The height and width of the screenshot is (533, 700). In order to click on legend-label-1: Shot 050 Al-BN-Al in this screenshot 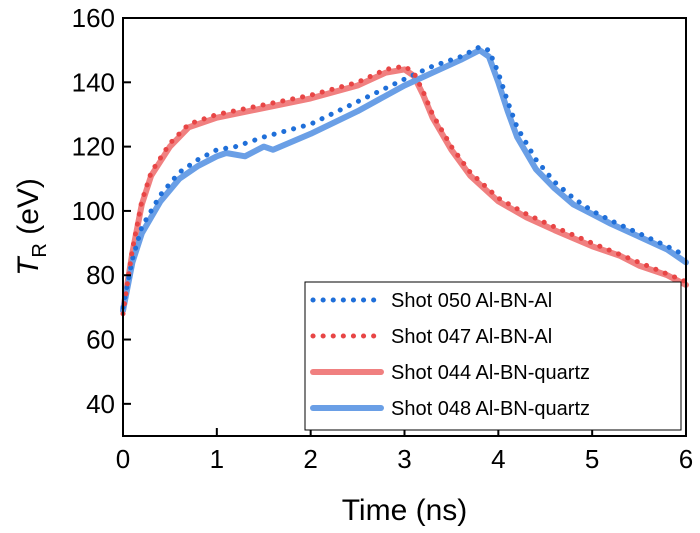, I will do `click(471, 301)`.